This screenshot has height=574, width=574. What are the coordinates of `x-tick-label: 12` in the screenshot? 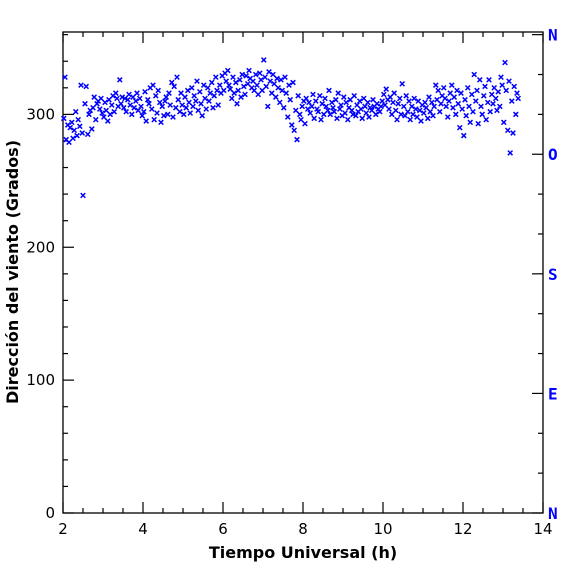 It's located at (462, 529).